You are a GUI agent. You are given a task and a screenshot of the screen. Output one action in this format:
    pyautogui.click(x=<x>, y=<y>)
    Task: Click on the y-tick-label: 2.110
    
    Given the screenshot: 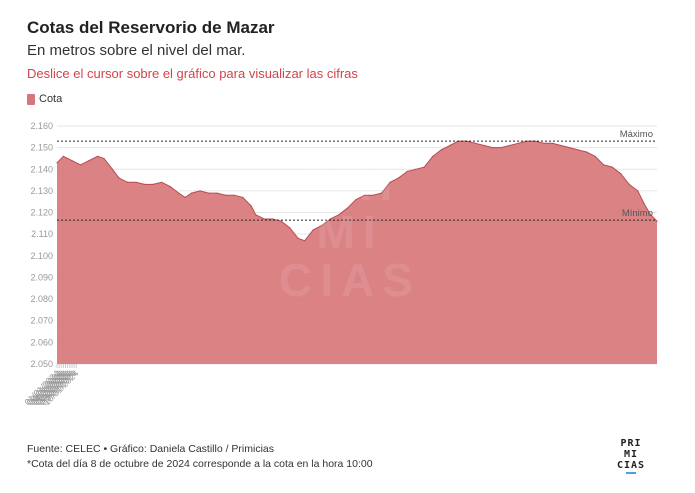 What is the action you would take?
    pyautogui.click(x=42, y=234)
    